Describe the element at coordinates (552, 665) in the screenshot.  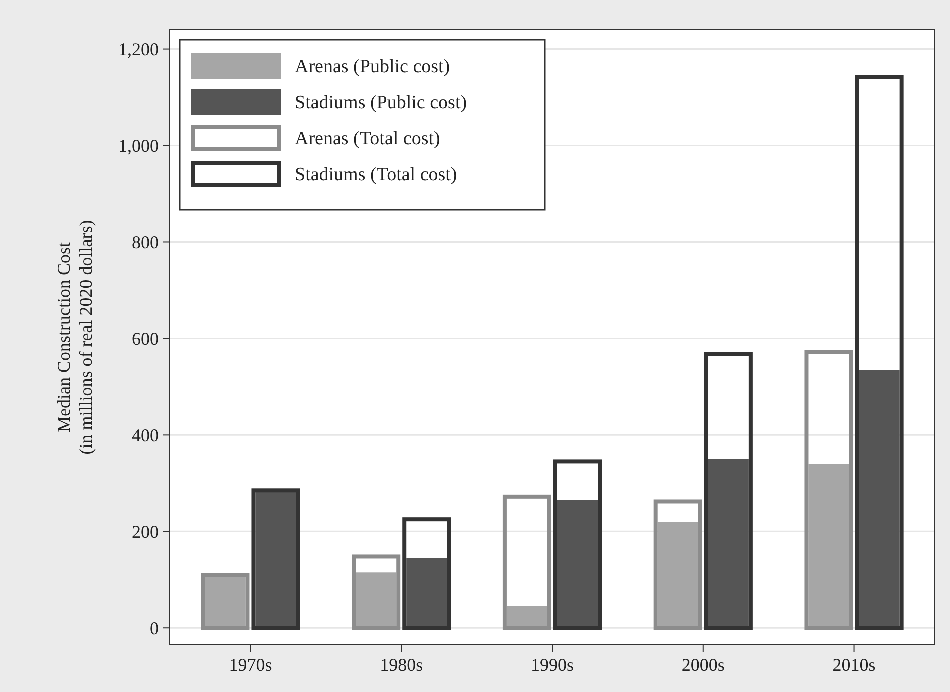
I see `x-tick-label: 1990s` at that location.